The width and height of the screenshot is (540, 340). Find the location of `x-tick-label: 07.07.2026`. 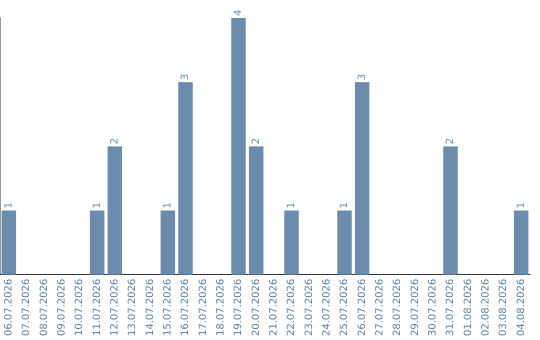

x-tick-label: 07.07.2026 is located at coordinates (26, 307).